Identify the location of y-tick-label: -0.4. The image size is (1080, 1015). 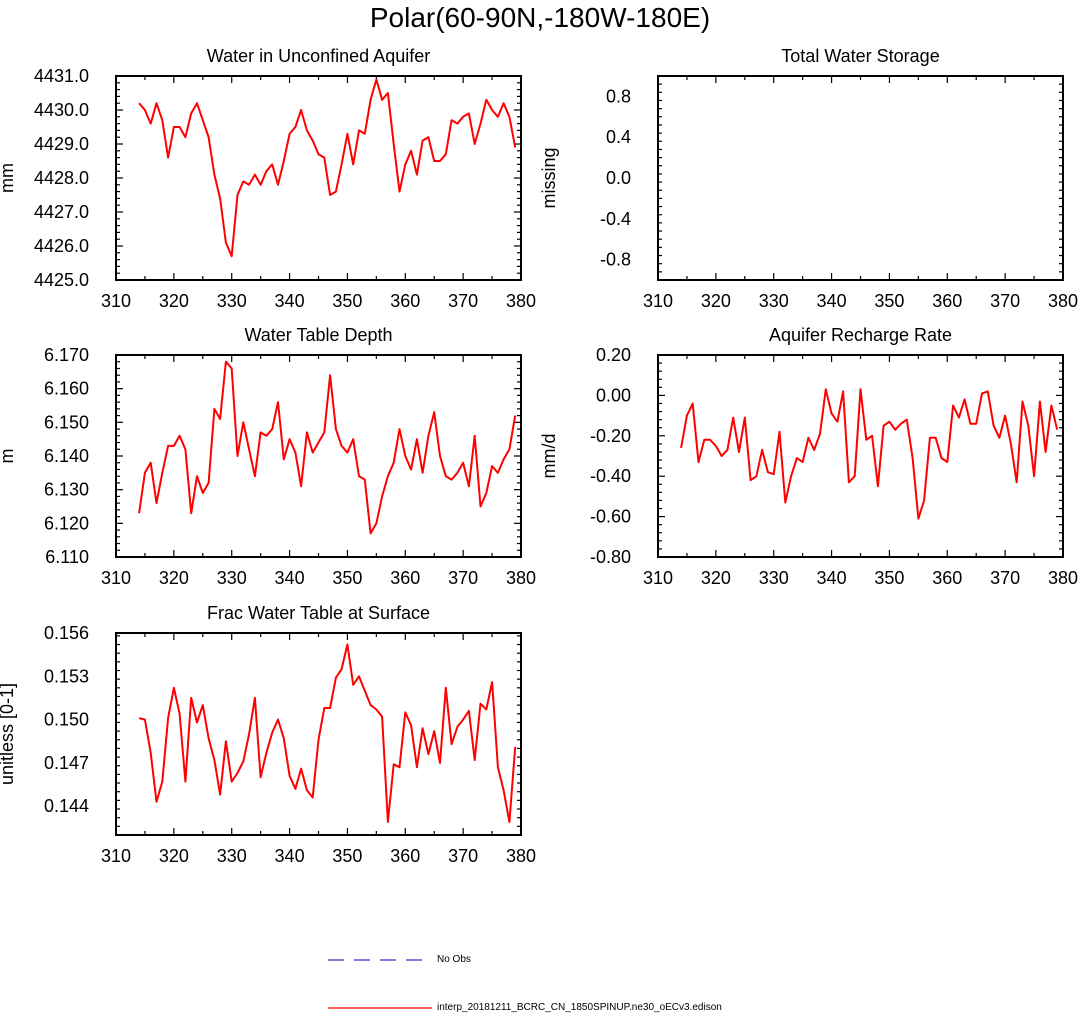
(615, 219).